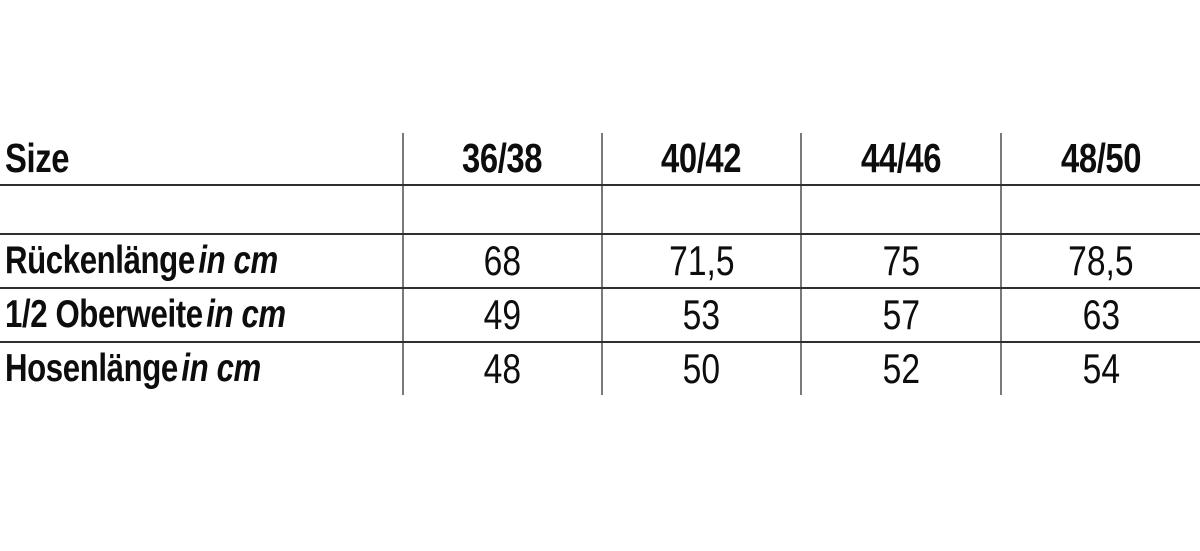  I want to click on value-text: 50, so click(701, 368).